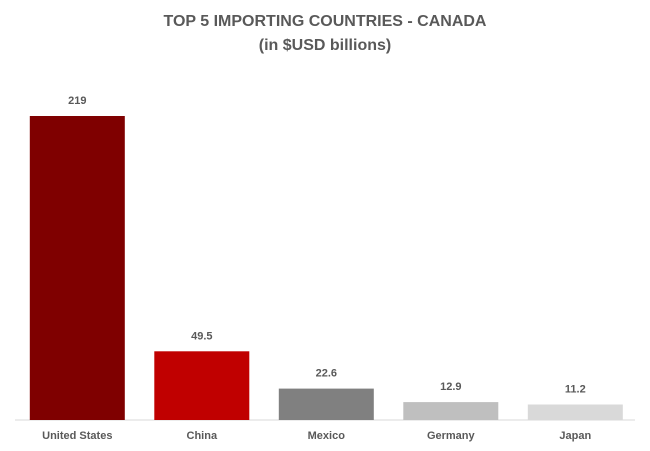  What do you see at coordinates (451, 436) in the screenshot?
I see `x-tick-label-germany: Germany` at bounding box center [451, 436].